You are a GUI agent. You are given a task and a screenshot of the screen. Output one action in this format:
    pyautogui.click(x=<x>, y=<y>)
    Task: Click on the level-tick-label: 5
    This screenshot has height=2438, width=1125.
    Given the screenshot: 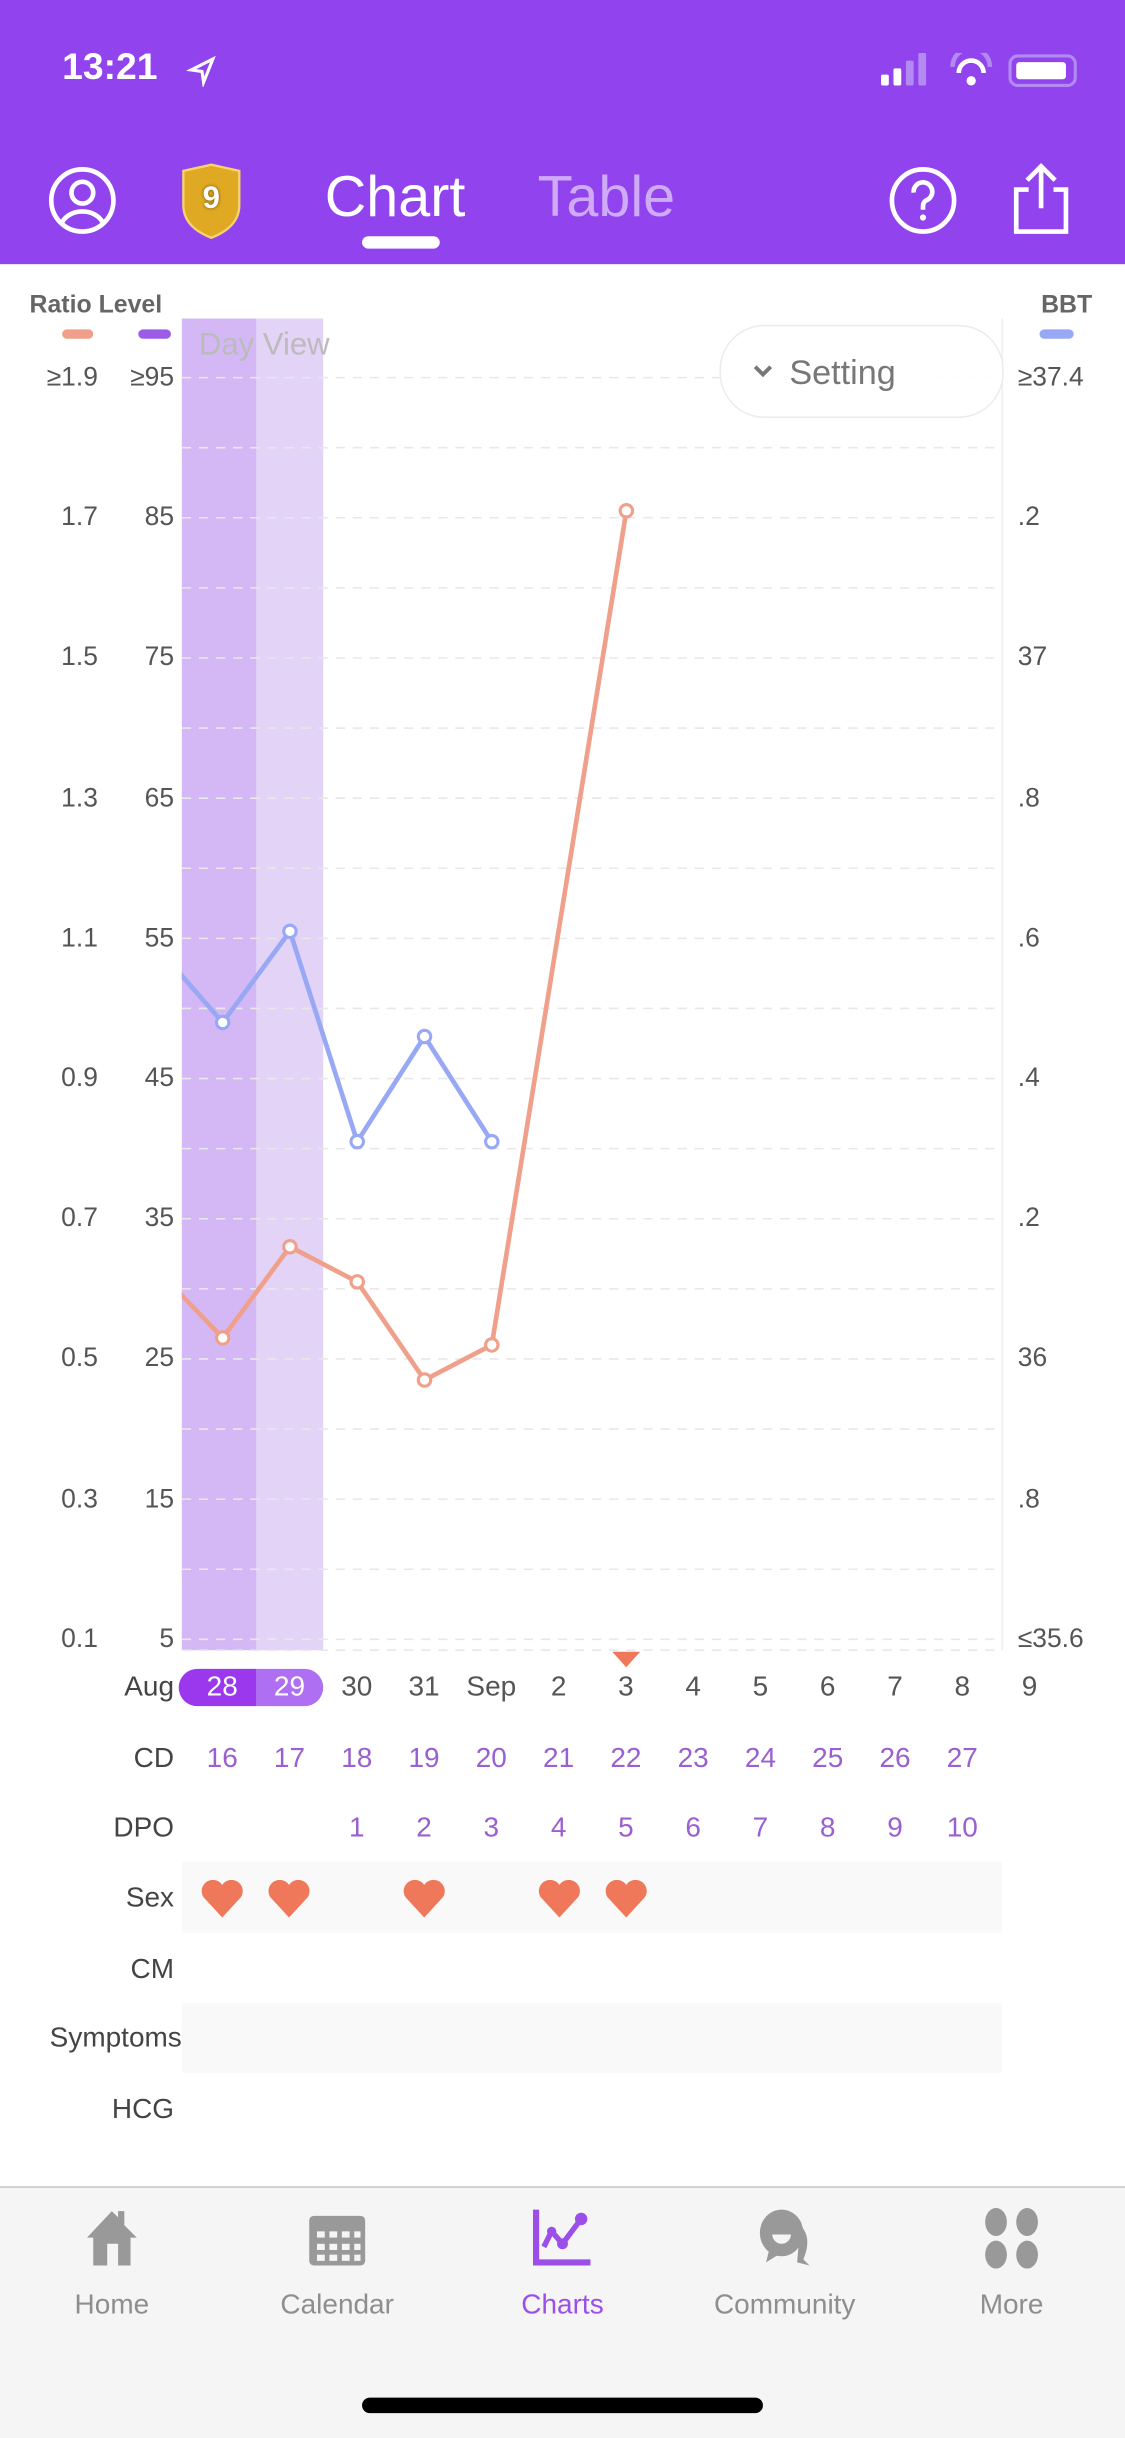 What is the action you would take?
    pyautogui.click(x=167, y=1638)
    